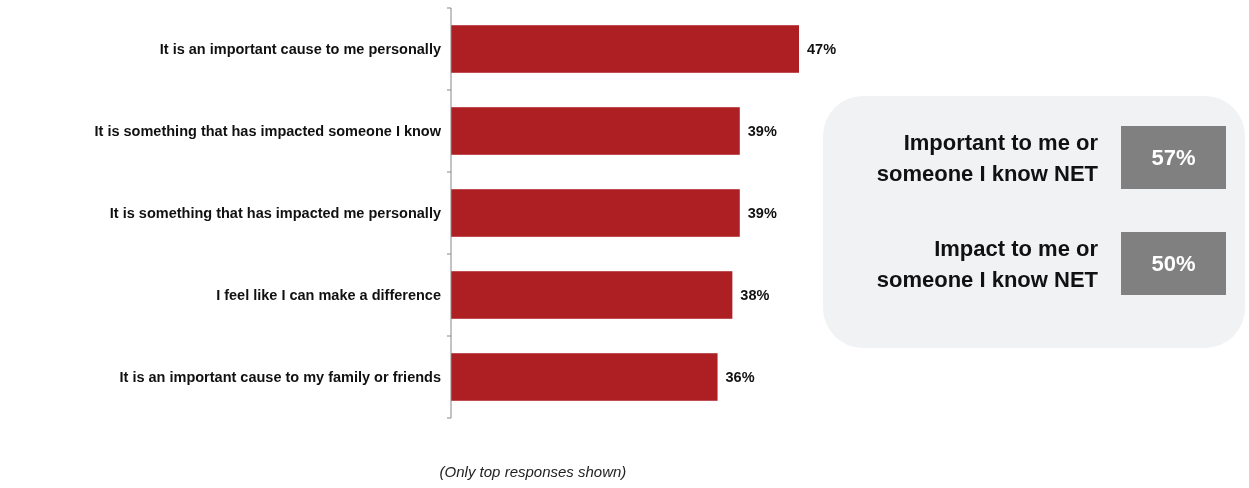 The width and height of the screenshot is (1249, 488). Describe the element at coordinates (268, 131) in the screenshot. I see `y-tick-label: It is something that has impacted someone I know` at that location.